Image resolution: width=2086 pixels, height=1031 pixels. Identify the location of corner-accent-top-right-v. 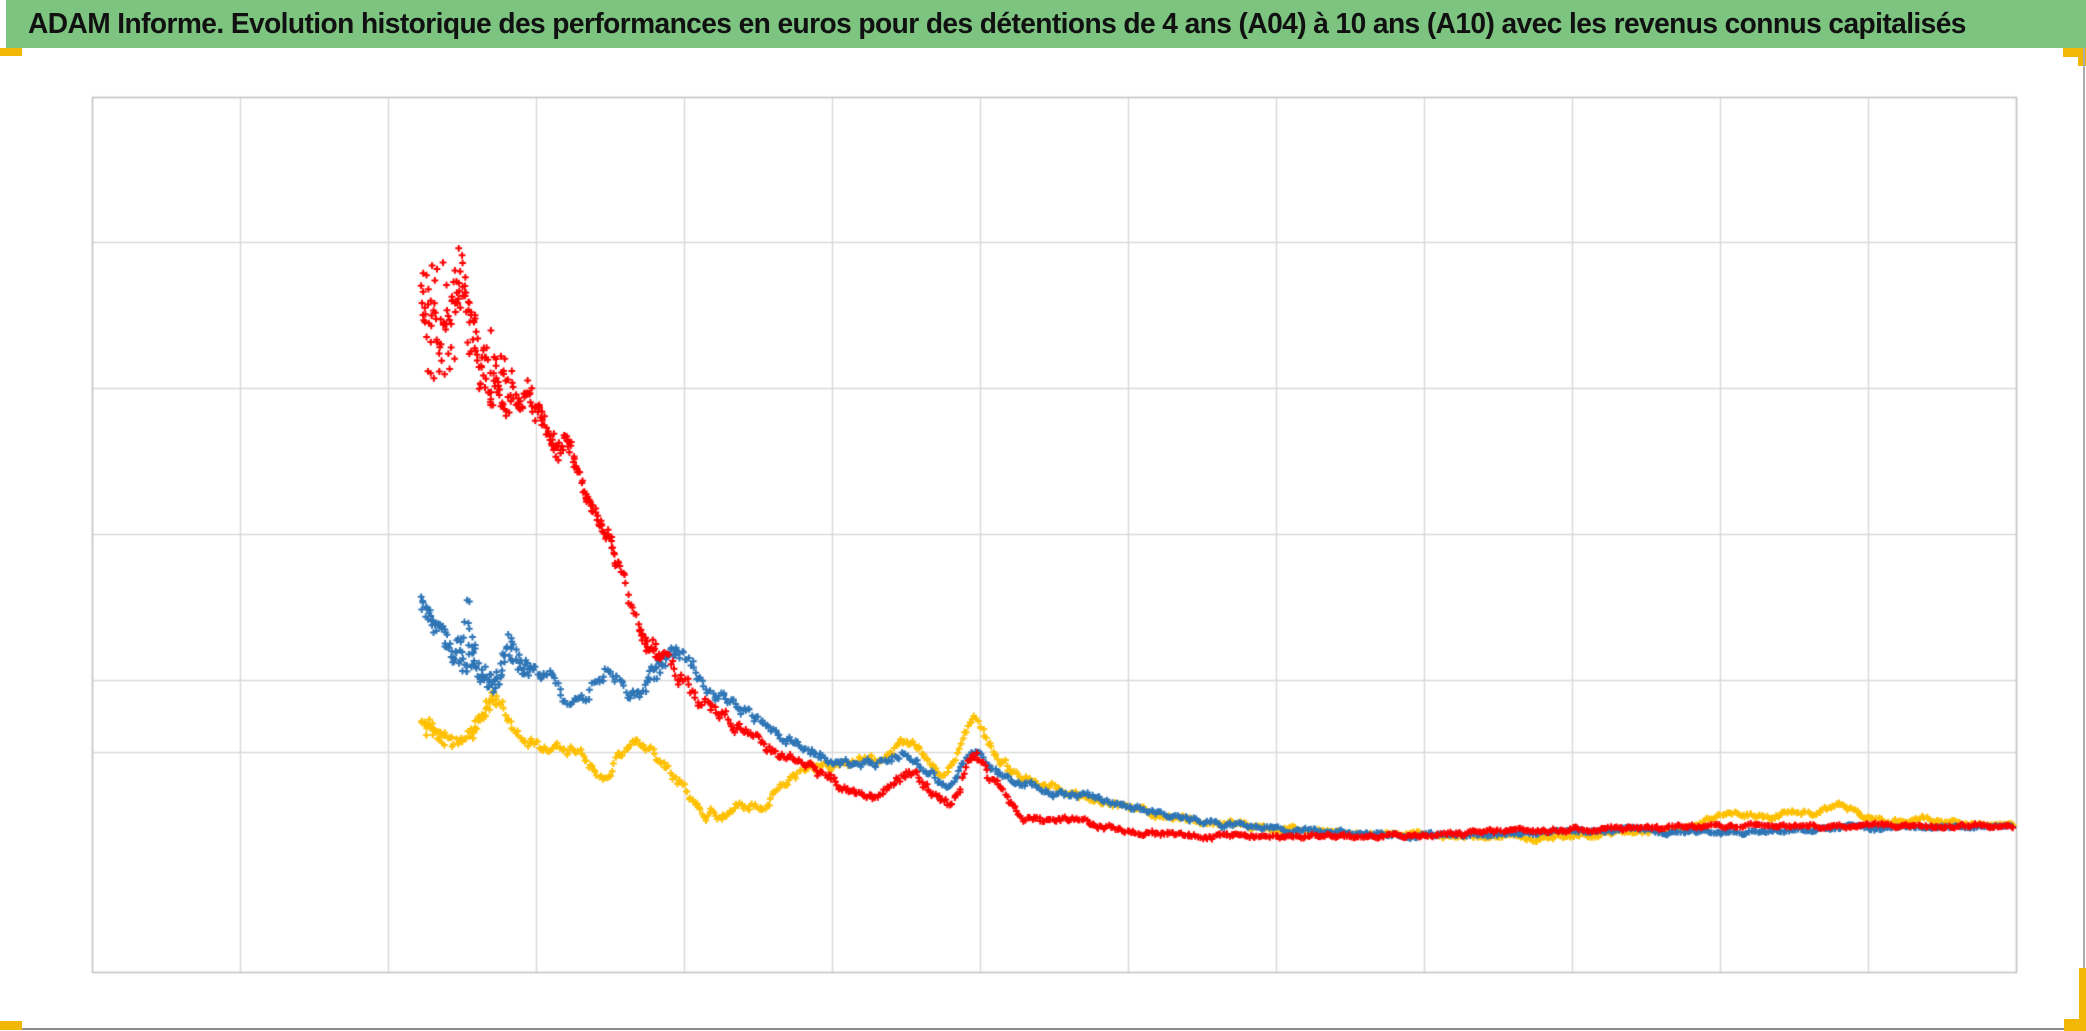
(2082, 57).